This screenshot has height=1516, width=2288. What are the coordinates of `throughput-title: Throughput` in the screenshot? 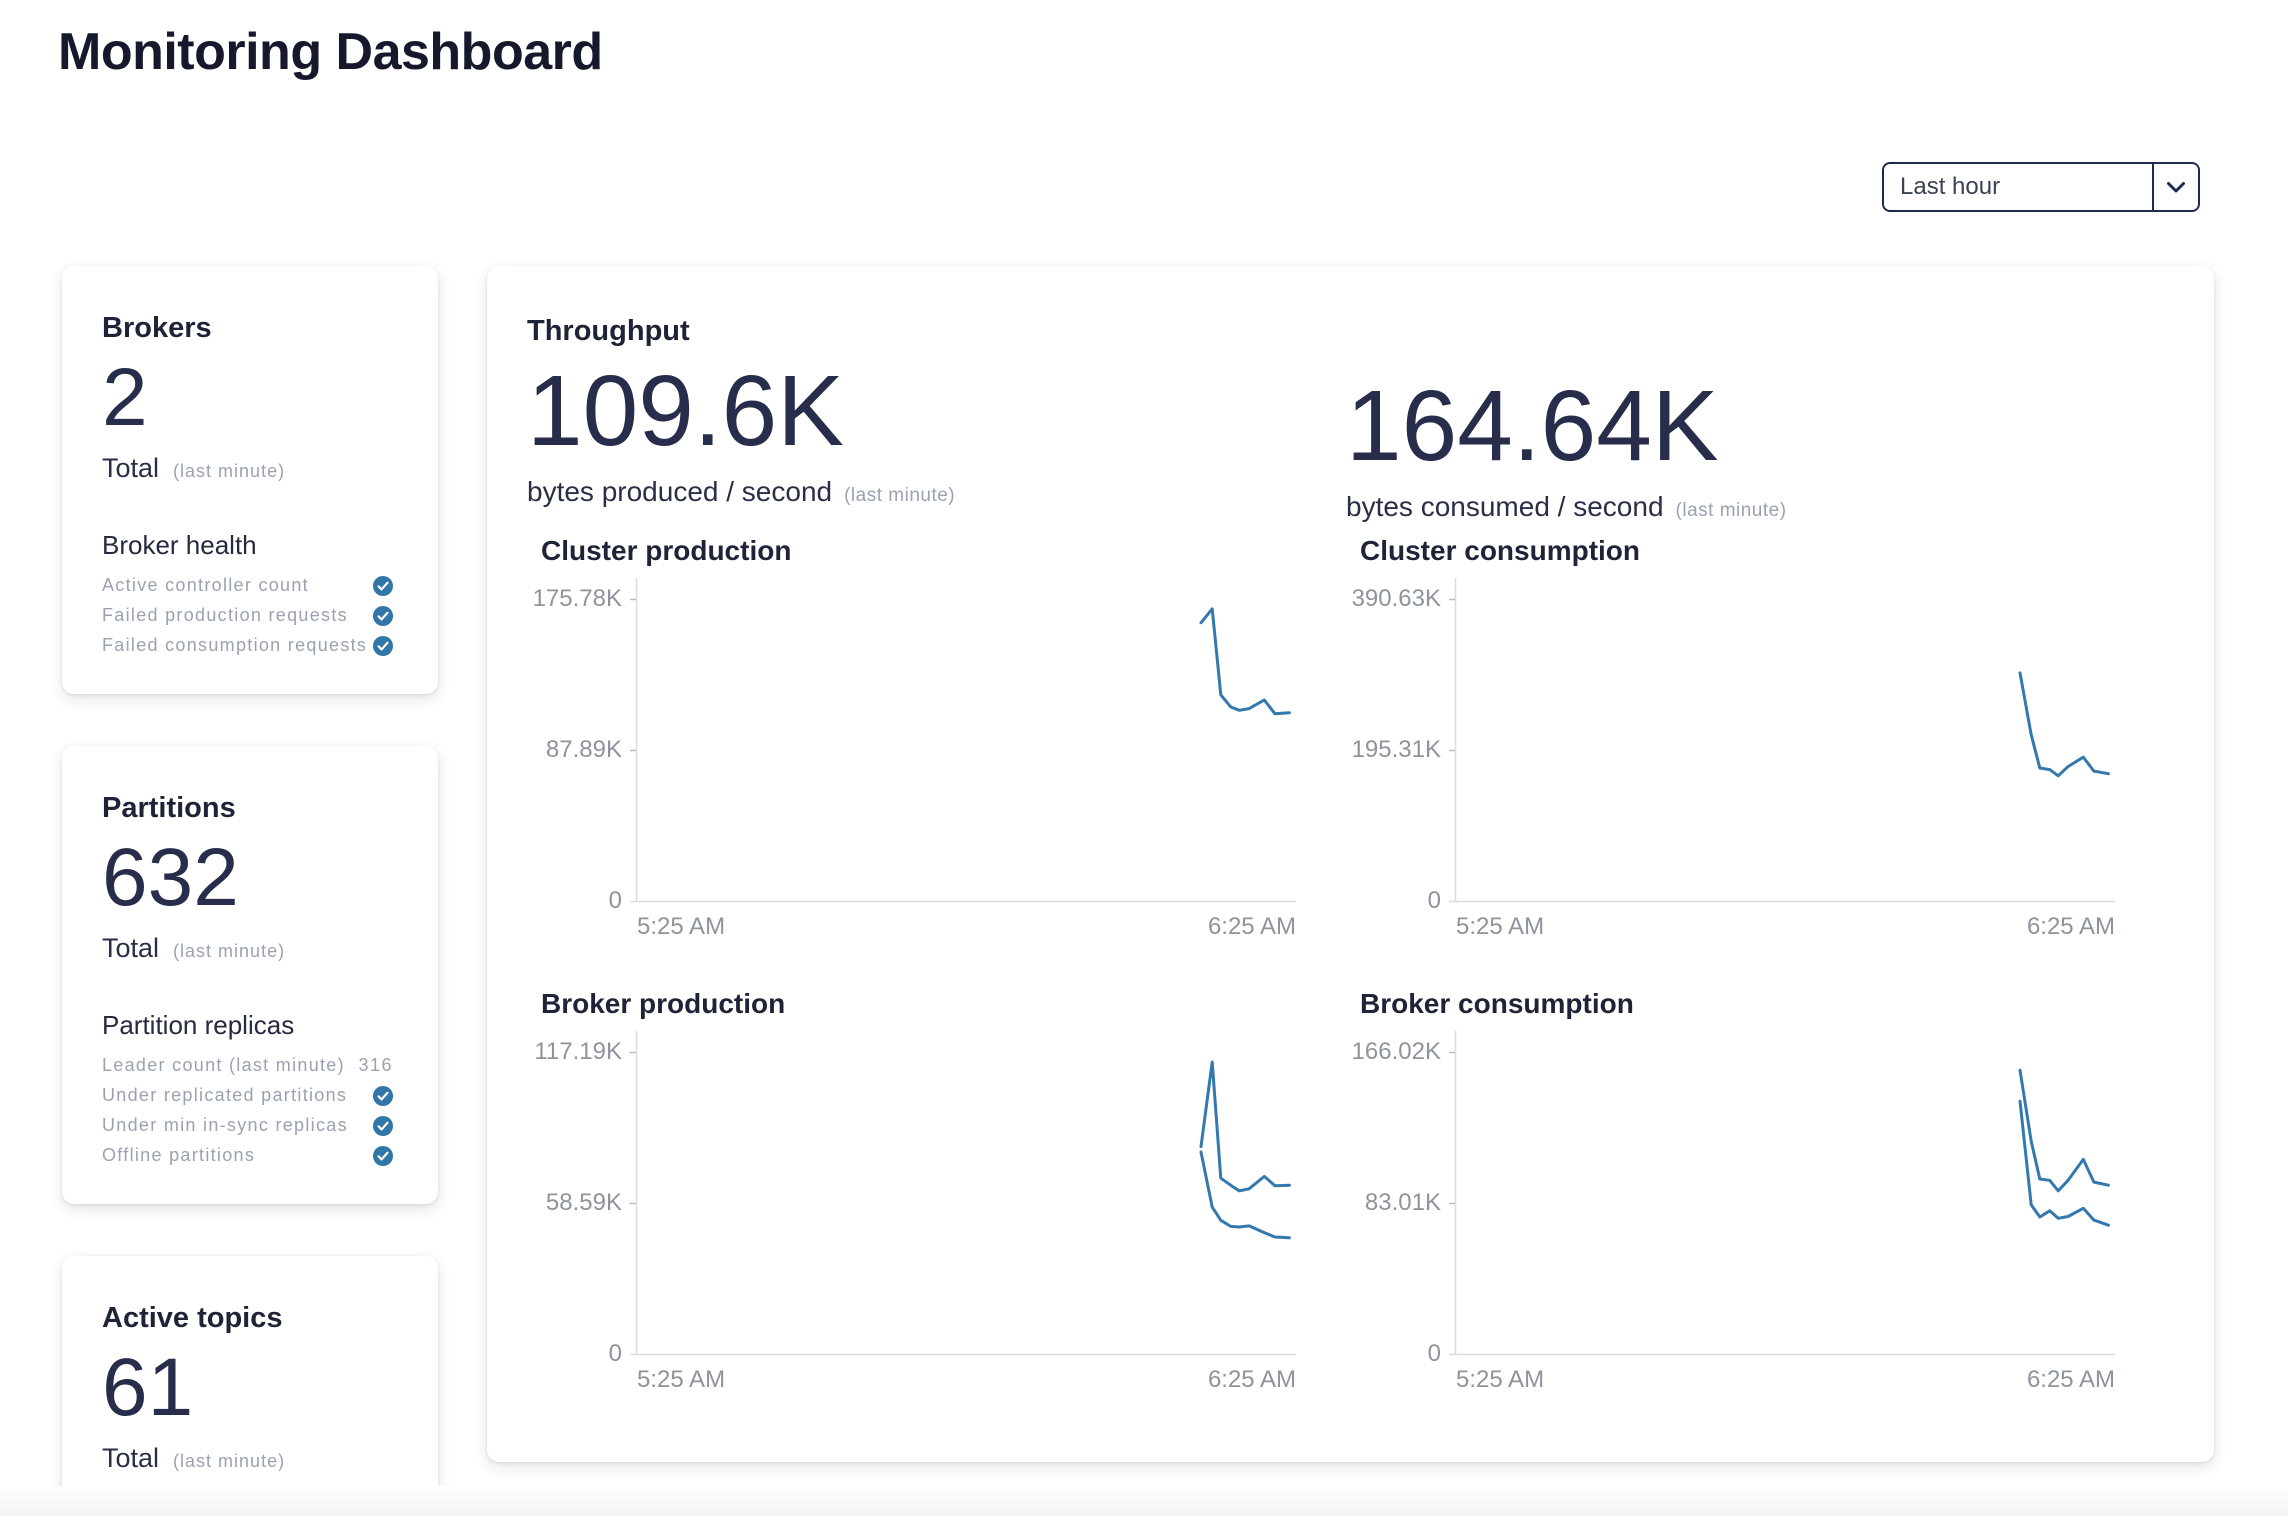 It's located at (608, 331).